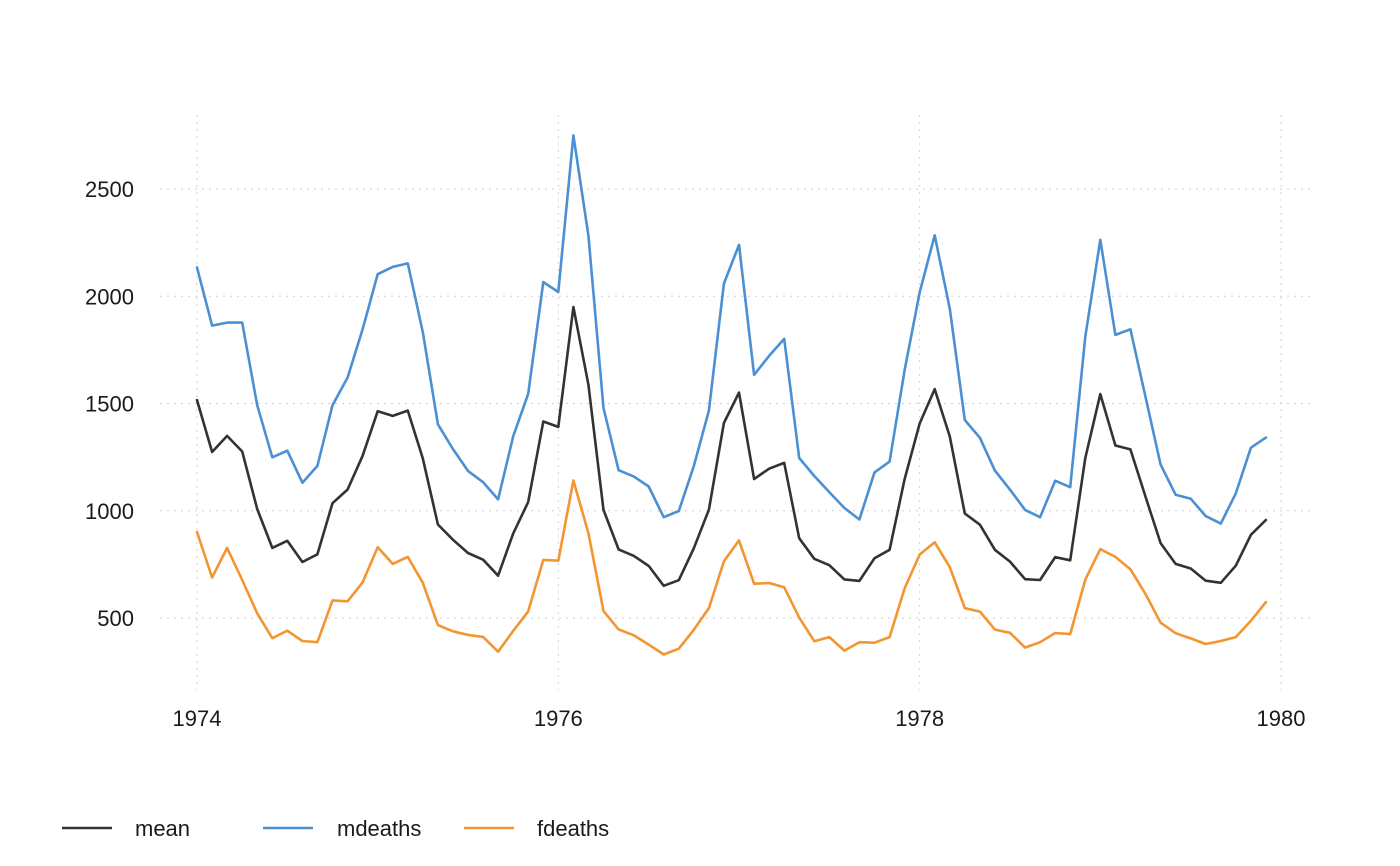 Image resolution: width=1400 pixels, height=866 pixels. Describe the element at coordinates (109, 511) in the screenshot. I see `y-tick-label: 1000` at that location.